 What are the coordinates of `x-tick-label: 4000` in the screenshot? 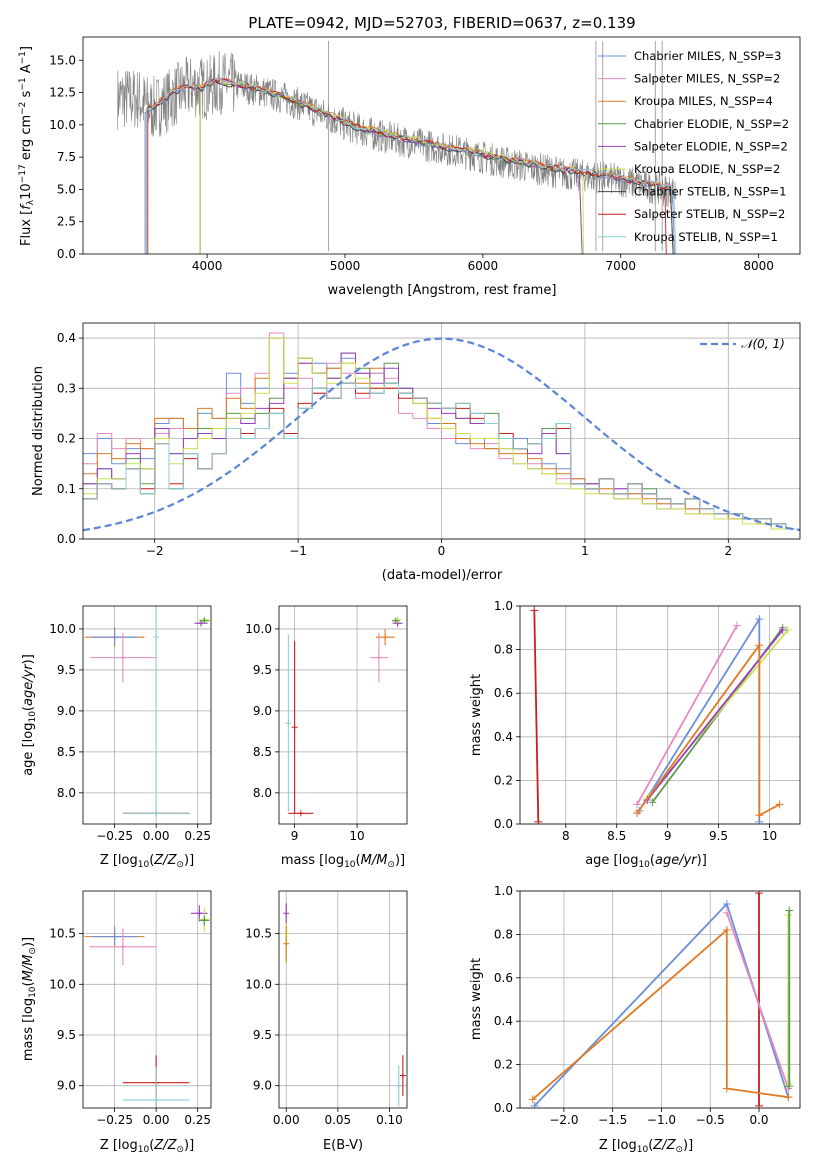 It's located at (207, 266).